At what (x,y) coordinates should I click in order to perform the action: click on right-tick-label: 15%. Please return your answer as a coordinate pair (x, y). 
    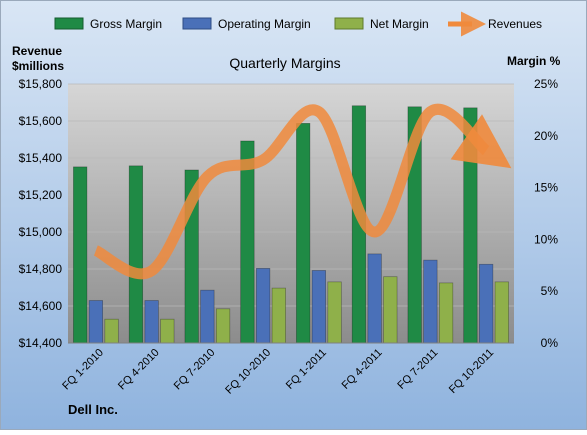
    Looking at the image, I should click on (546, 188).